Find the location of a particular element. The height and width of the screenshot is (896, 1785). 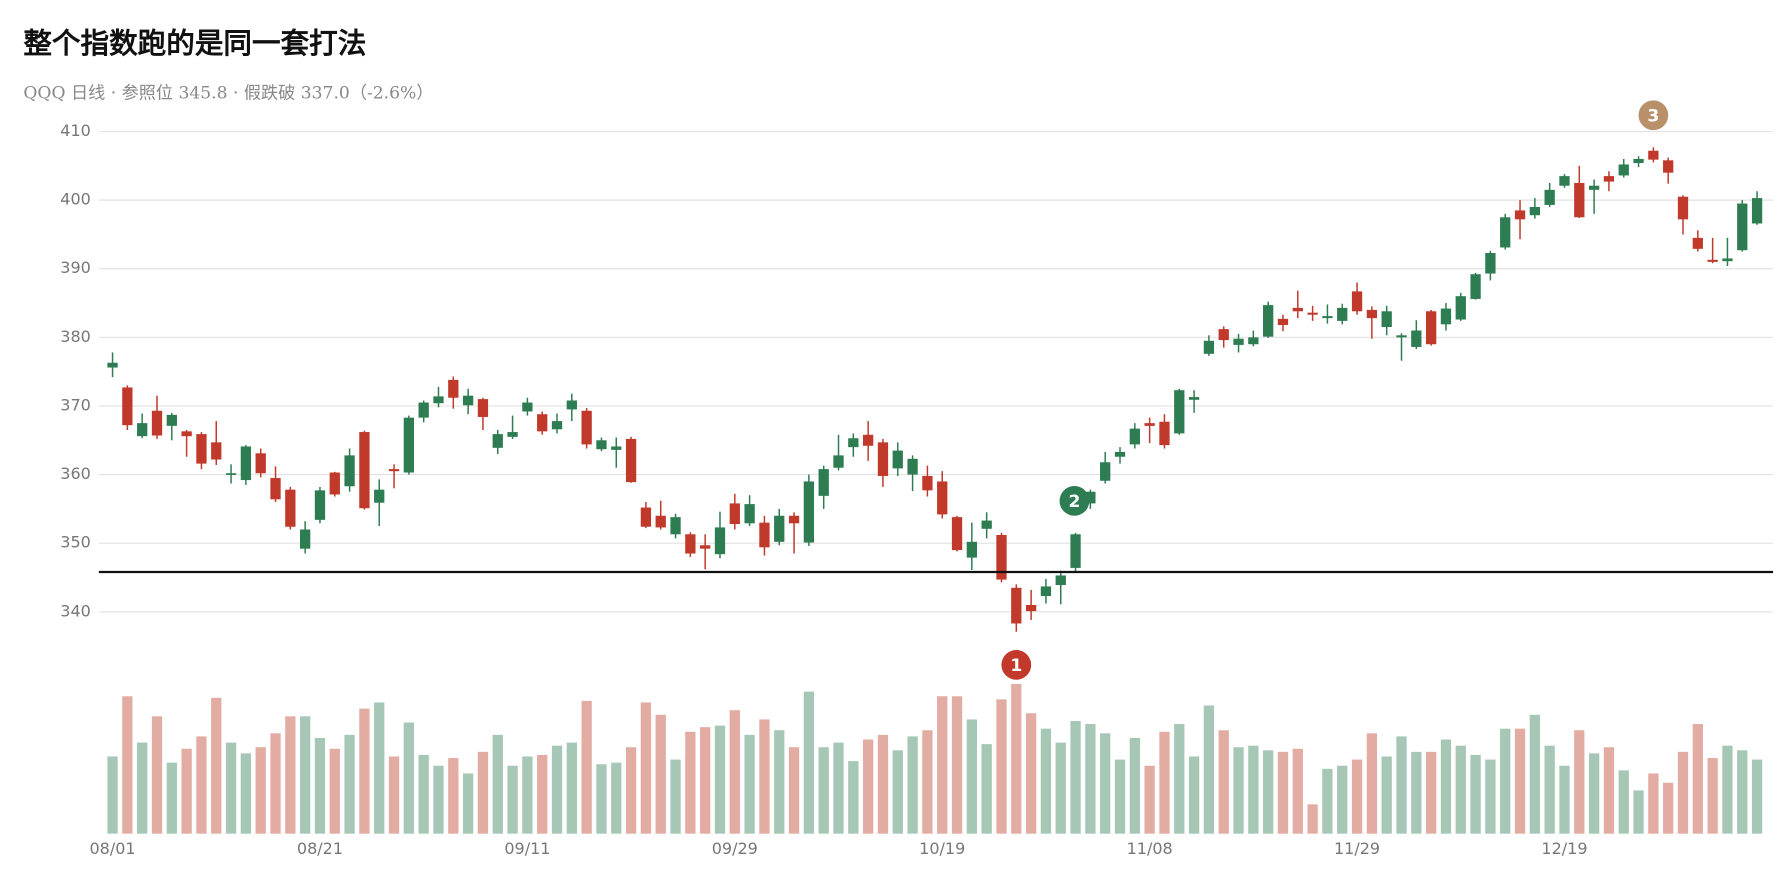

chart-subtitle: QQQ 日线 · 参照位 345.8 · 假跌破 337.0（-2.6%） is located at coordinates (228, 93).